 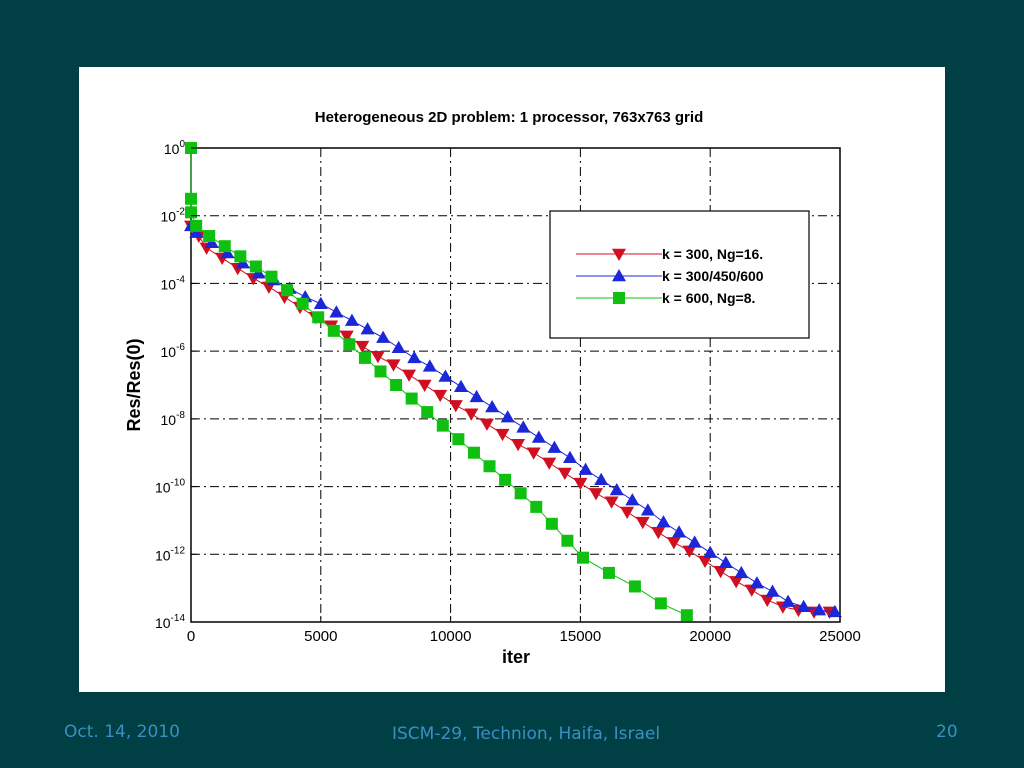 I want to click on y-tick-label: 10⁻², so click(x=173, y=216).